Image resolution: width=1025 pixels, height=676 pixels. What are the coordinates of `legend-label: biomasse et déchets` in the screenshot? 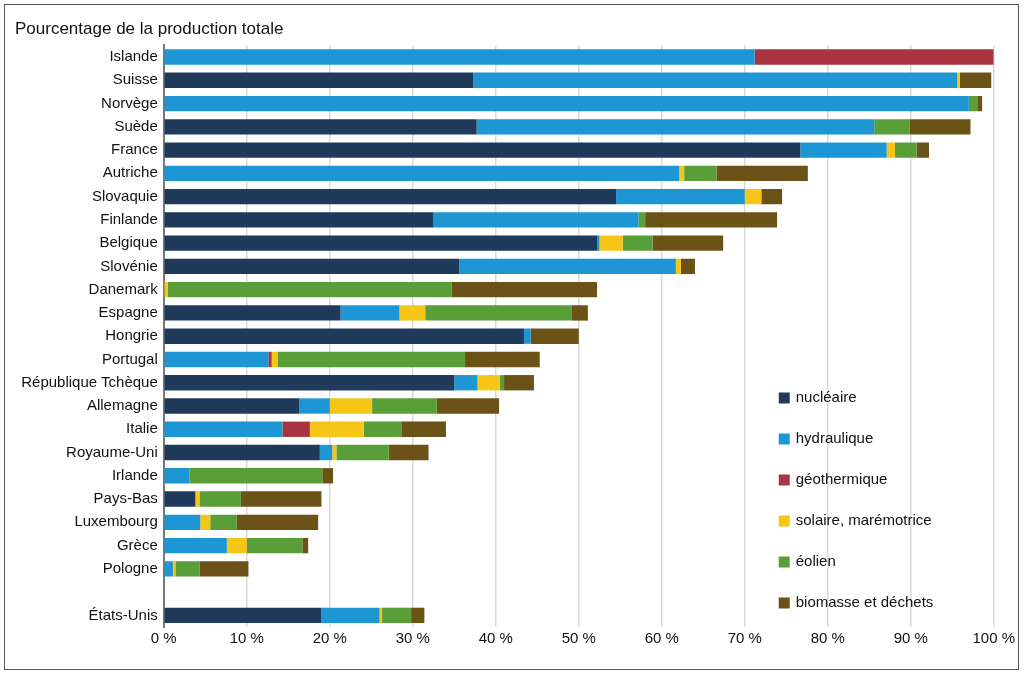 It's located at (864, 601).